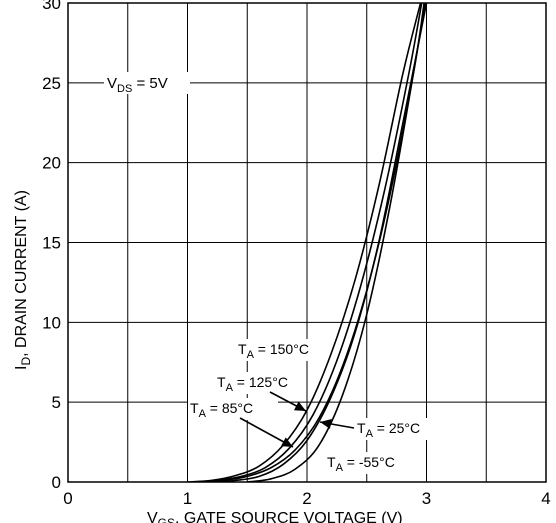 This screenshot has height=523, width=556. What do you see at coordinates (187, 498) in the screenshot?
I see `x-tick-label: 1` at bounding box center [187, 498].